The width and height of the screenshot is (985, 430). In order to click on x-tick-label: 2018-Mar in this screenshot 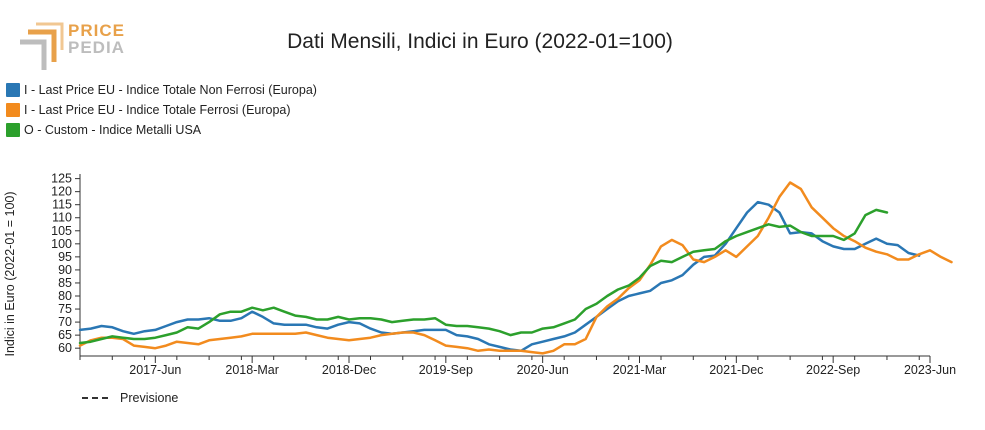, I will do `click(252, 370)`.